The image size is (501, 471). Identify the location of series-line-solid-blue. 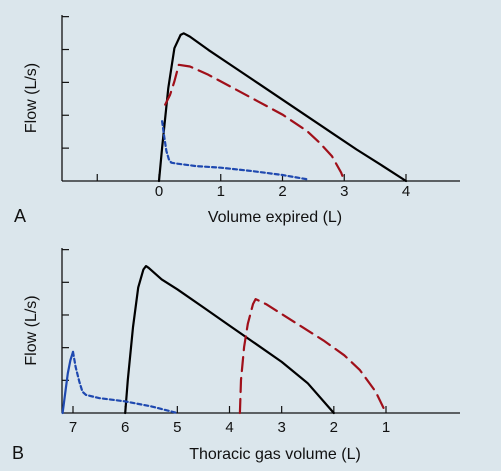
(68, 382).